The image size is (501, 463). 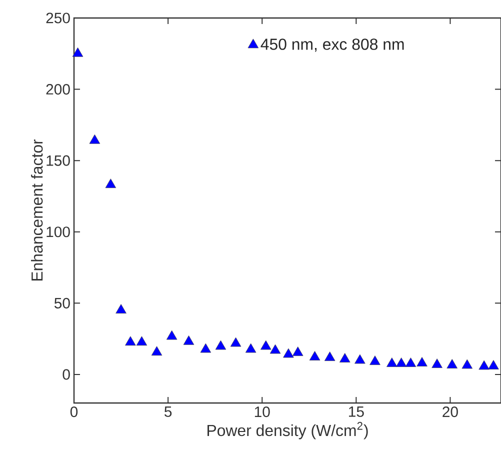 I want to click on y-tick-label: 50, so click(x=62, y=303).